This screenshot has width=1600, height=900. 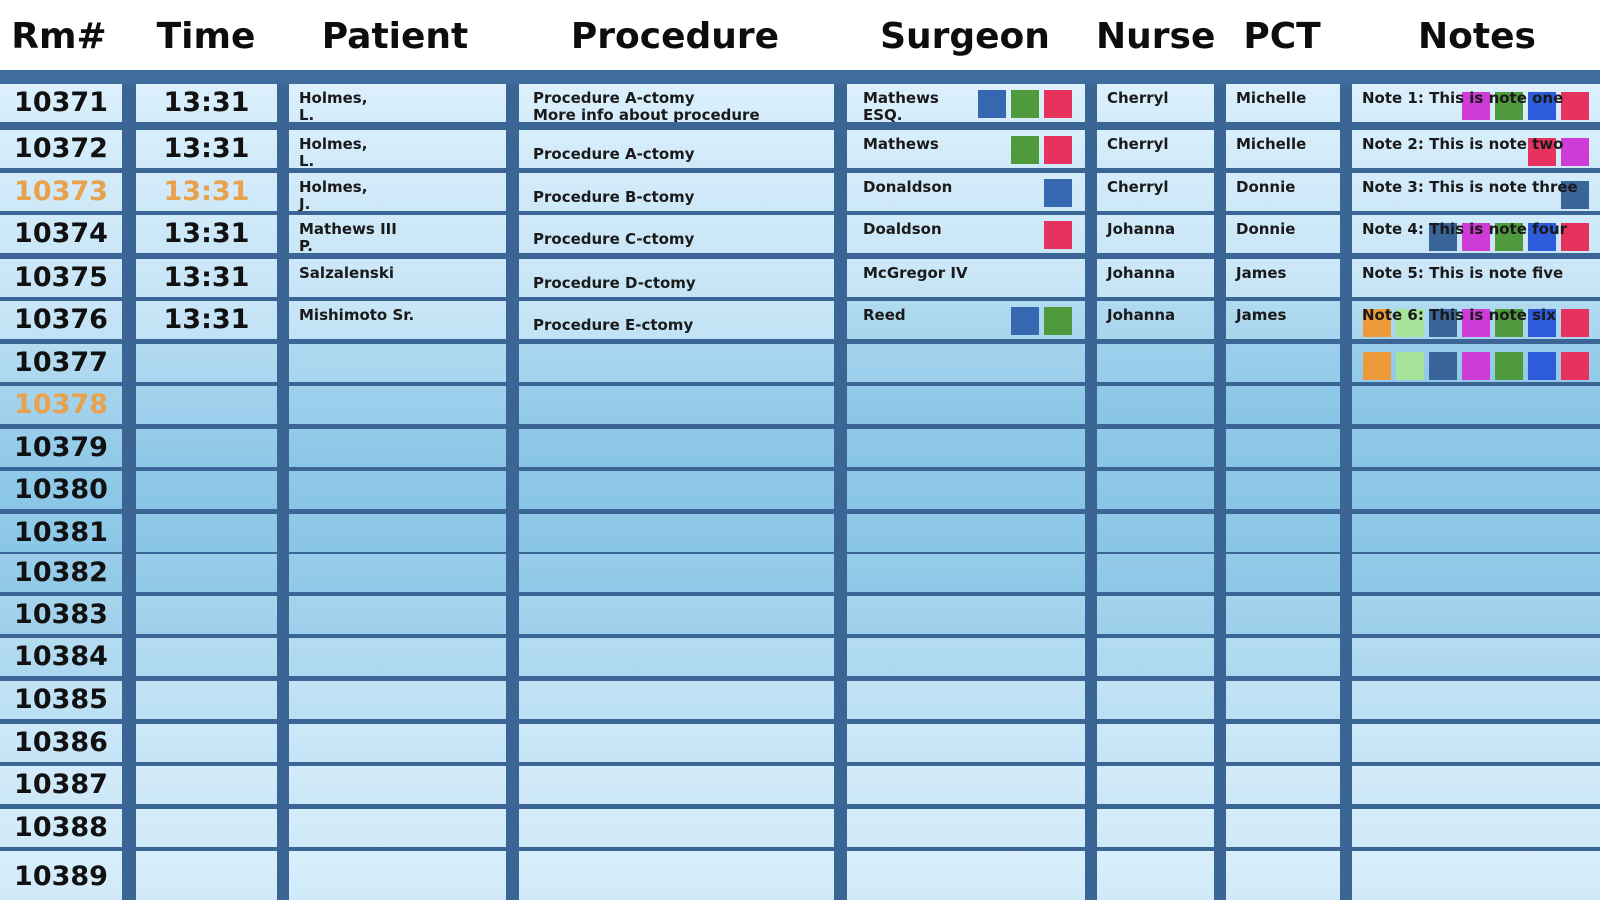 What do you see at coordinates (1476, 347) in the screenshot?
I see `note-text` at bounding box center [1476, 347].